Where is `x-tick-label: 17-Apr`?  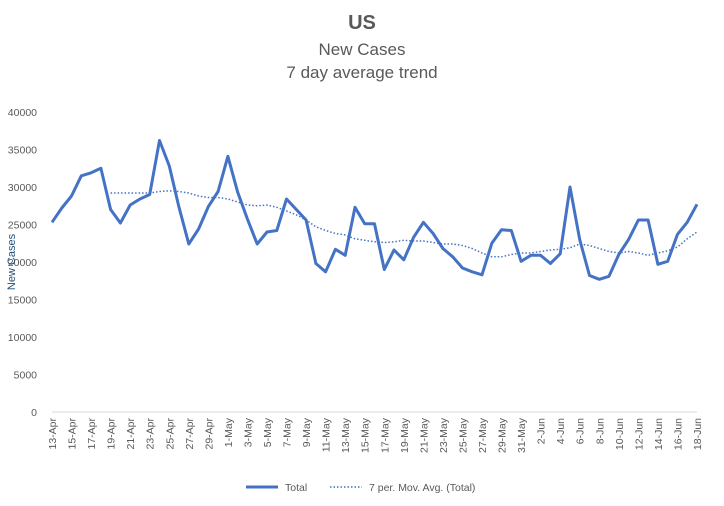 x-tick-label: 17-Apr is located at coordinates (92, 433).